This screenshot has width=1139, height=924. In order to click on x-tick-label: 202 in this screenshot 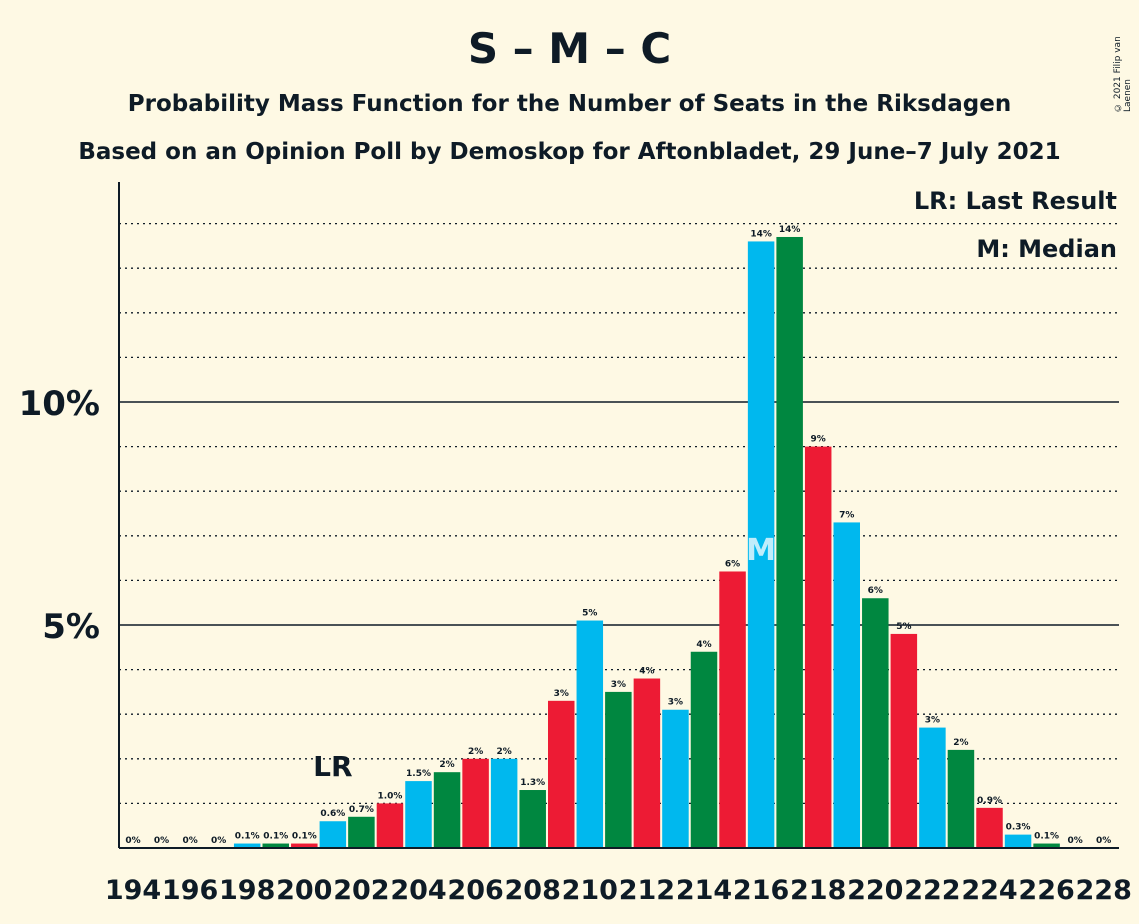, I will do `click(361, 890)`.